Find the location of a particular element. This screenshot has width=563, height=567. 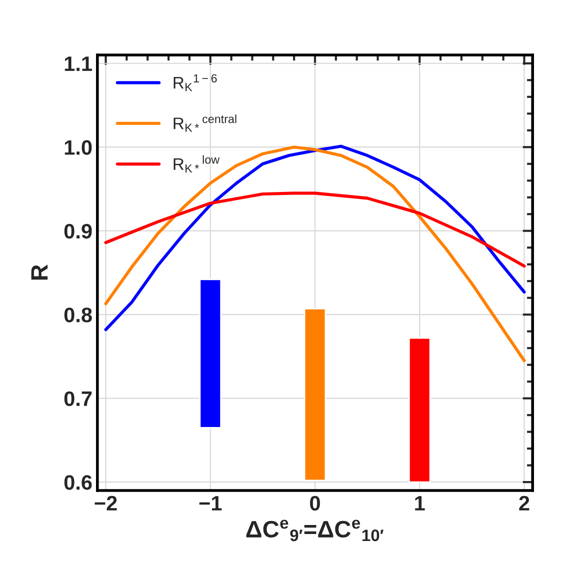

y-tick-label: 1.0 is located at coordinates (78, 147).